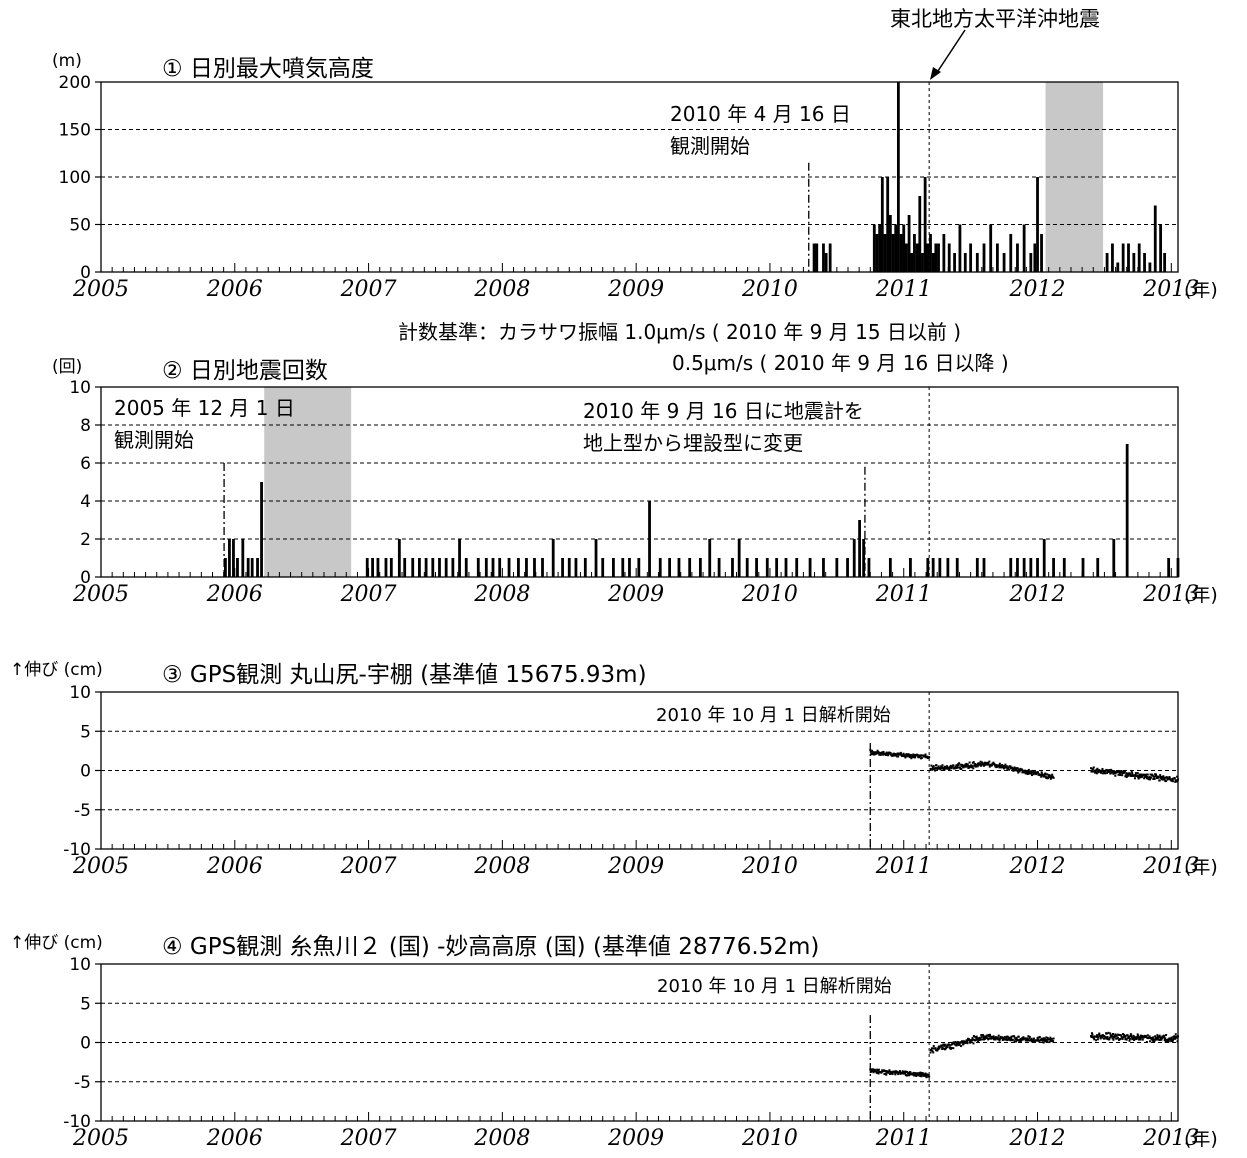 The width and height of the screenshot is (1247, 1158). What do you see at coordinates (995, 19) in the screenshot?
I see `event-label: 東北地方太平洋沖地震` at bounding box center [995, 19].